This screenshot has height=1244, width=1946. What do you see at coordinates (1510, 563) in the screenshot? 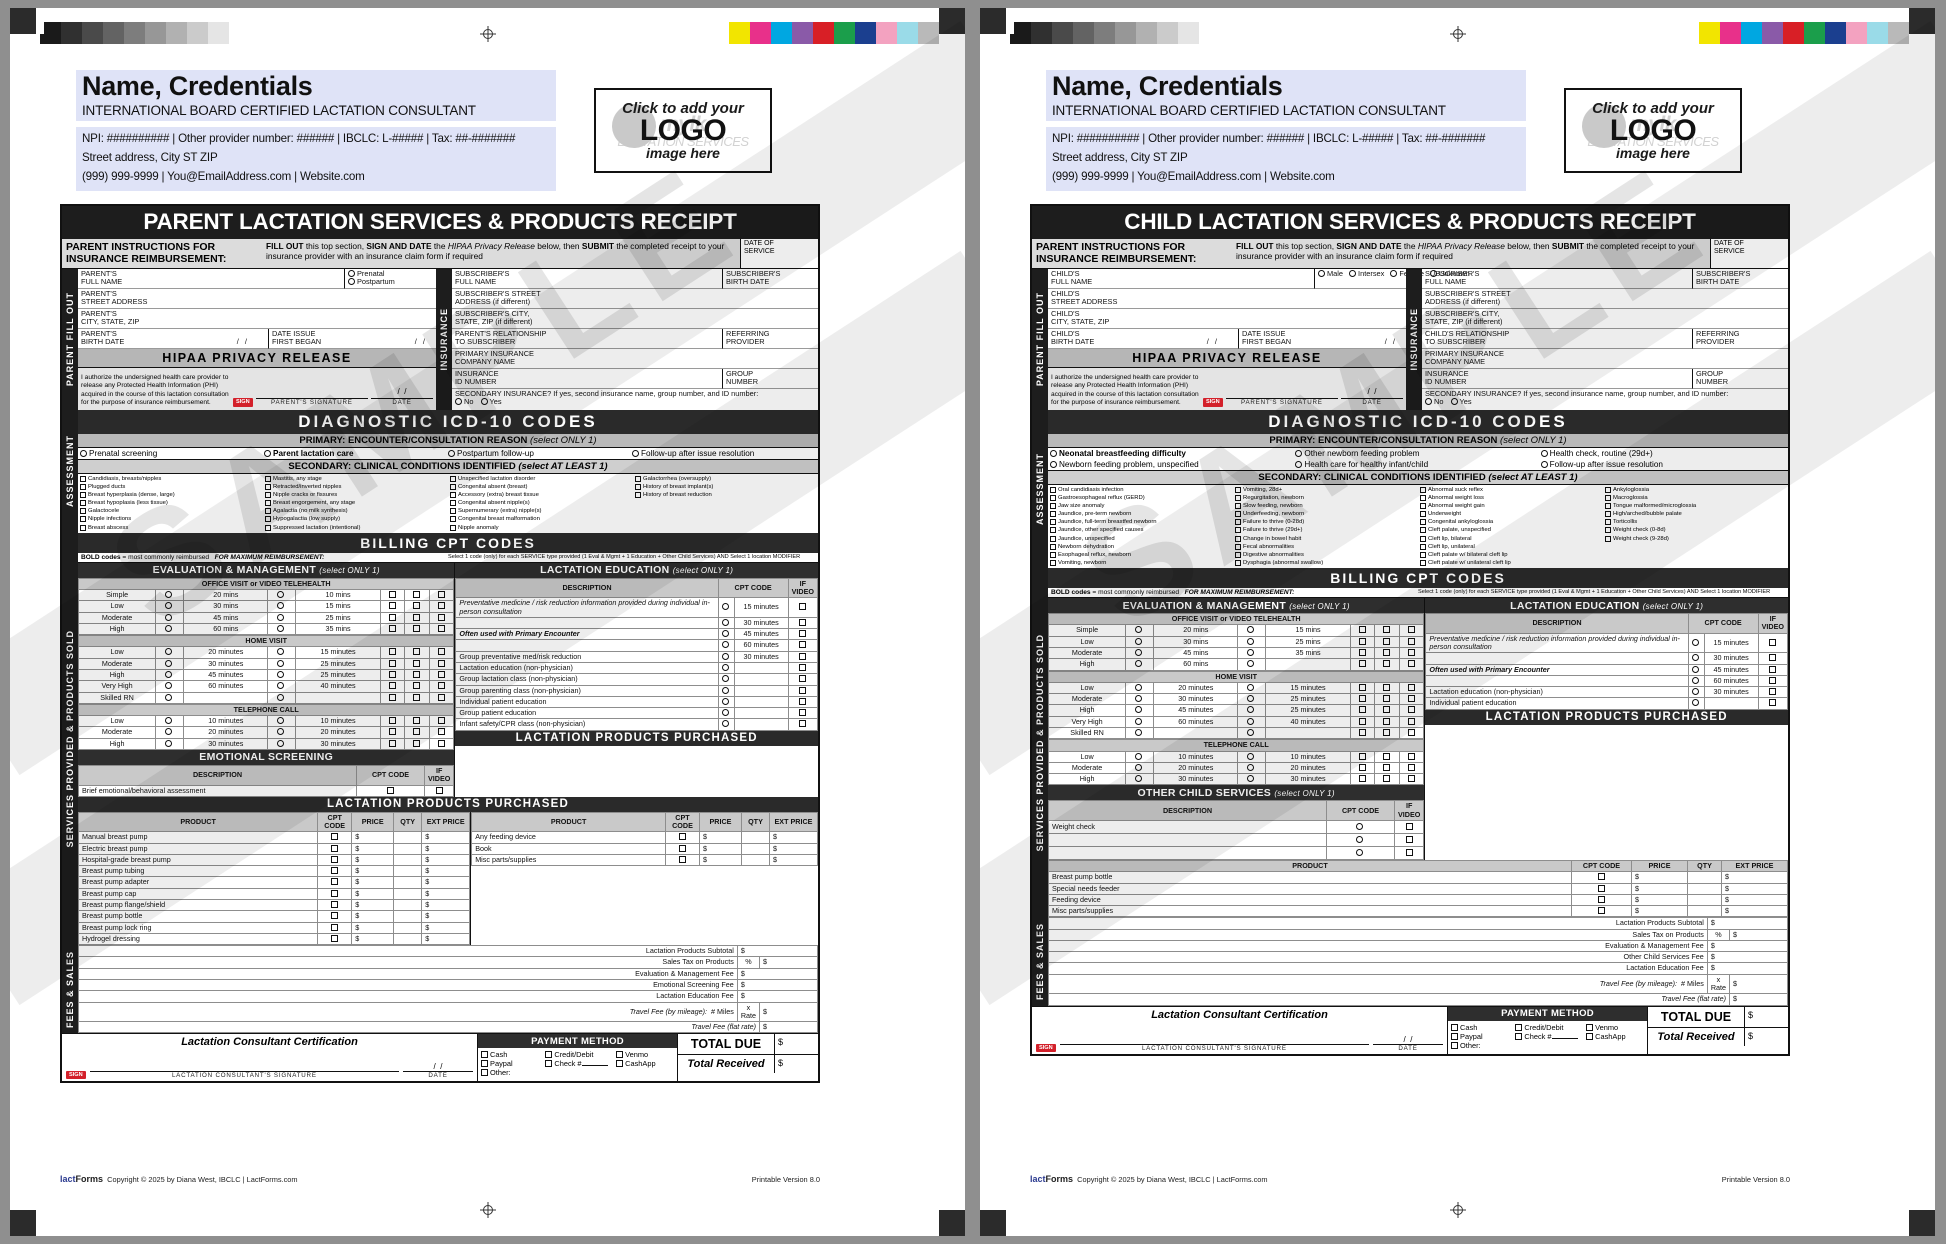
I see `condition-option: Cleft palate w/ unilateral cleft lip` at bounding box center [1510, 563].